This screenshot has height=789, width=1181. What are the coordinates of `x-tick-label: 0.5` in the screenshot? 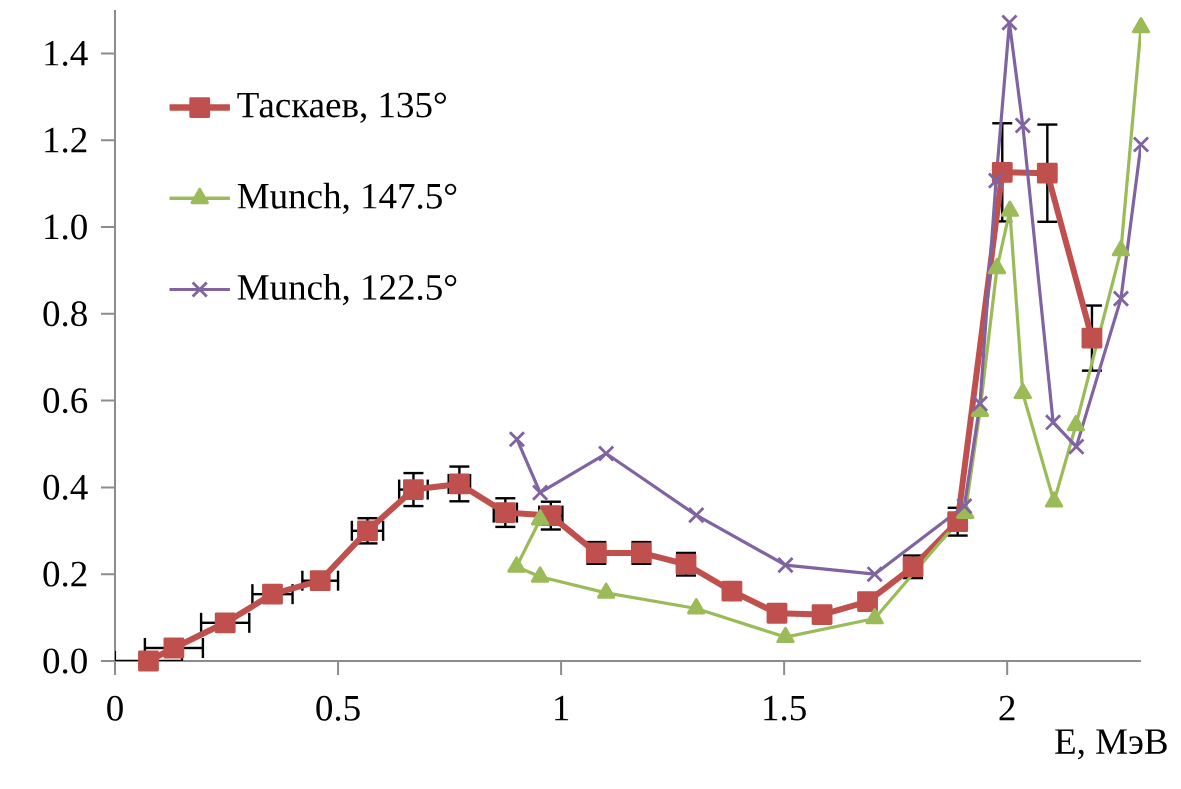 It's located at (338, 708).